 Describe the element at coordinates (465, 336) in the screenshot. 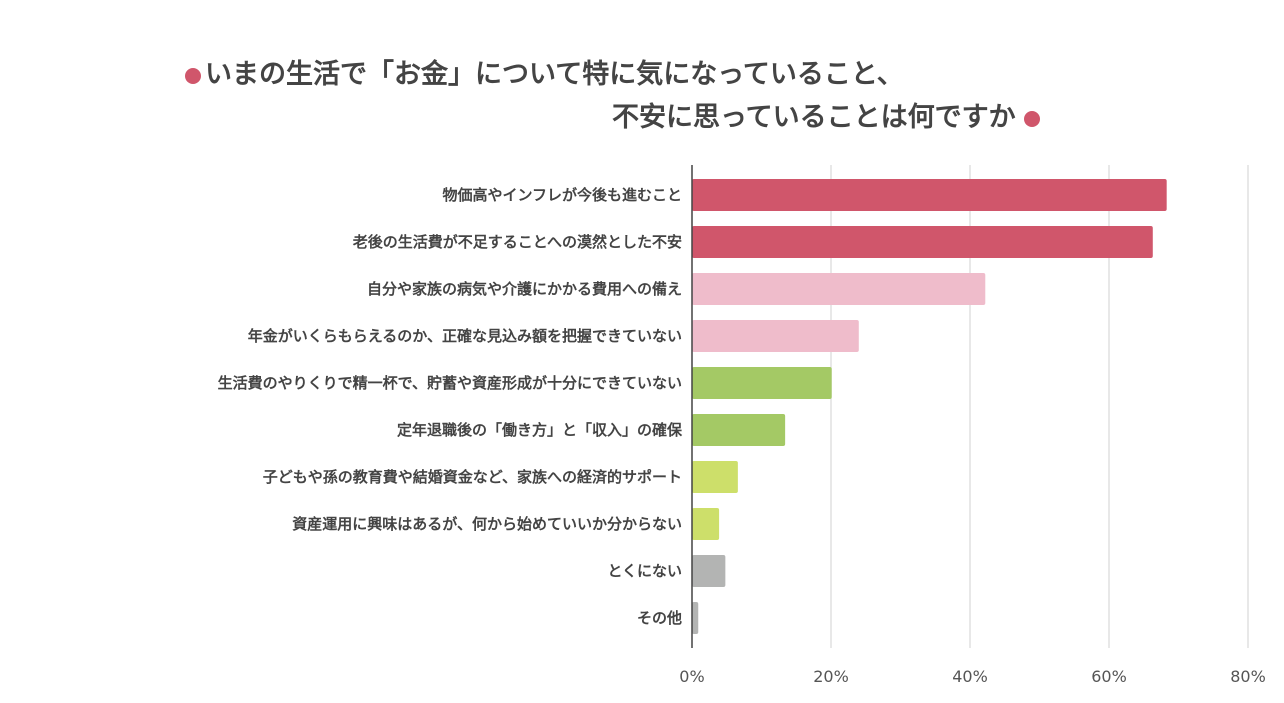

I see `category-label: 年金がいくらもらえるのか、正確な見込み額を把握できていない` at that location.